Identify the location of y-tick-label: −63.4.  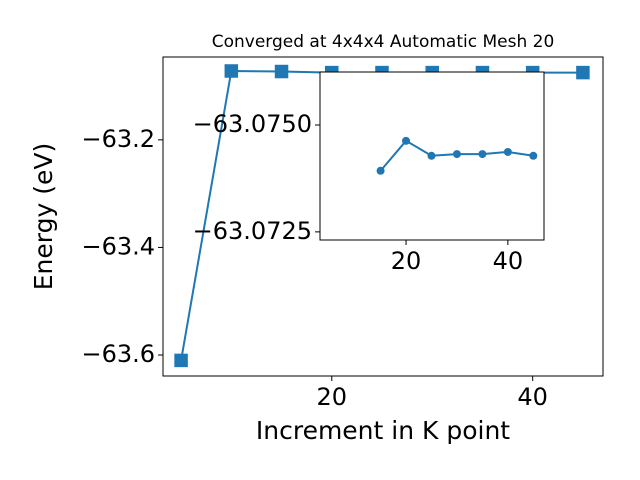
(118, 246).